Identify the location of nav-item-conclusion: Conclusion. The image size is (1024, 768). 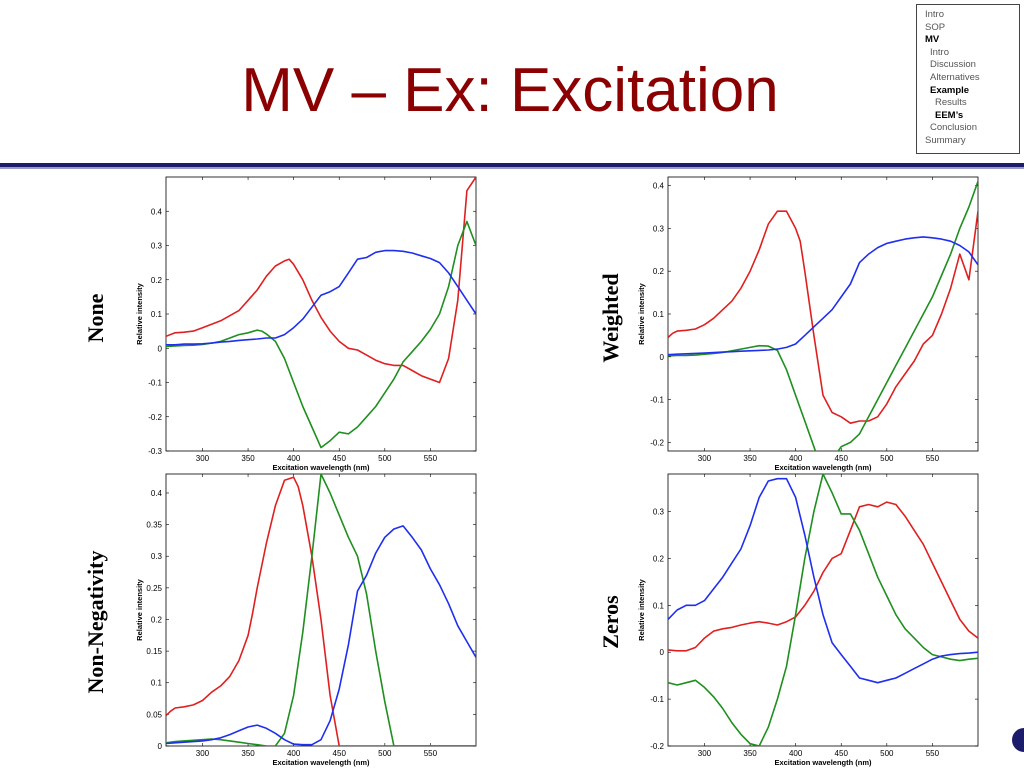
(953, 128).